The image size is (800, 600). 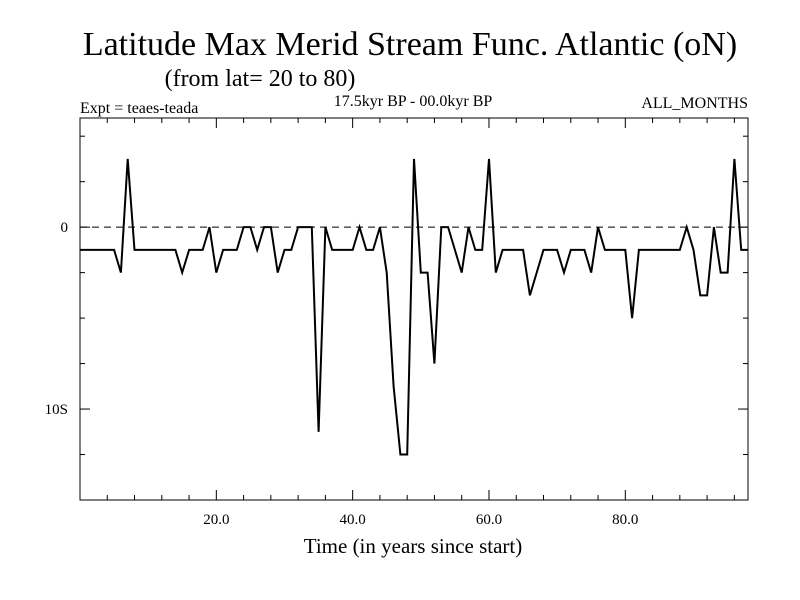 What do you see at coordinates (216, 520) in the screenshot?
I see `x-tick-label: 20.0` at bounding box center [216, 520].